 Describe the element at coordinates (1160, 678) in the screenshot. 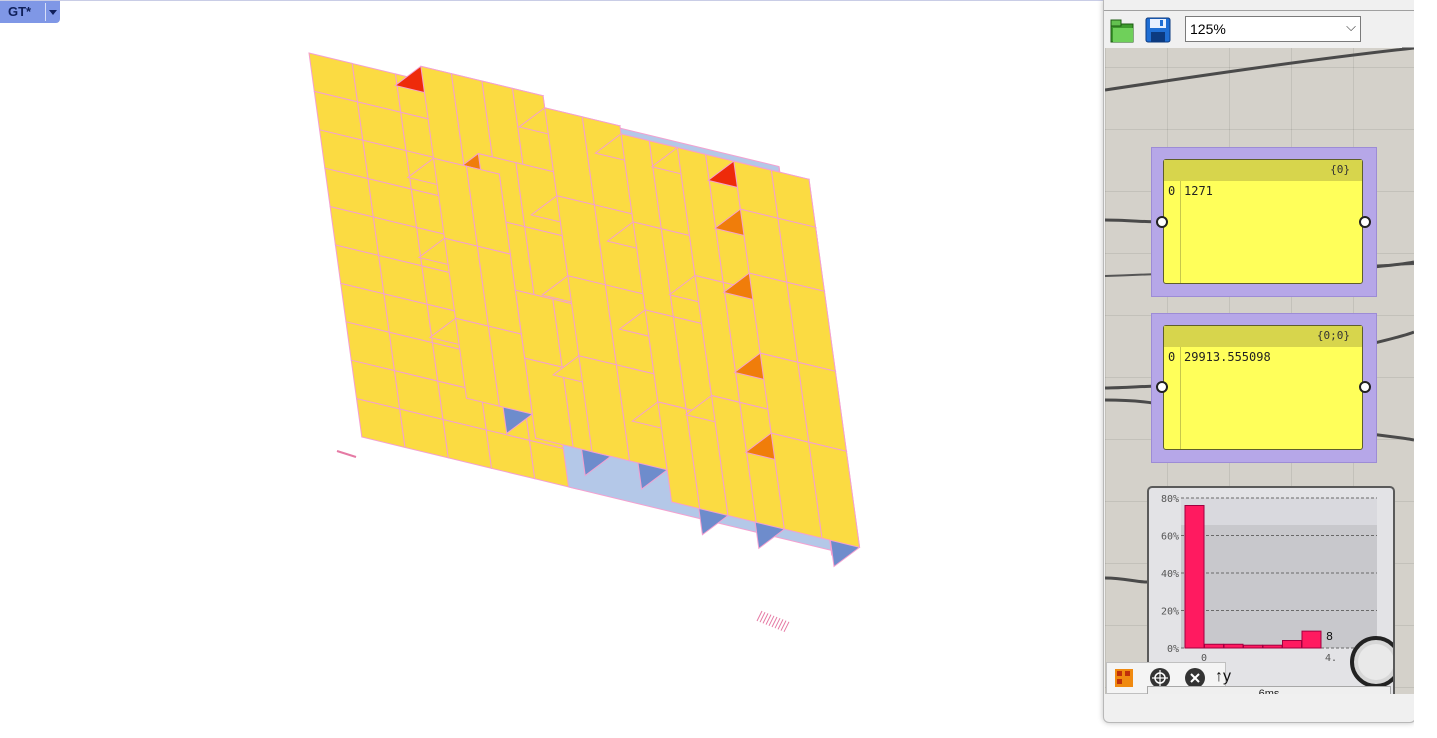

I see `cluster-icon` at that location.